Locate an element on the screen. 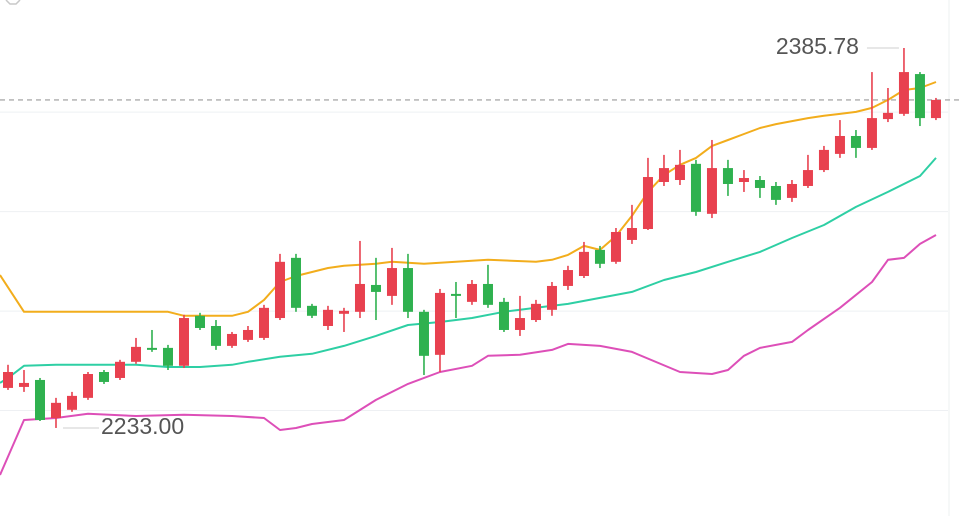  corner-icon is located at coordinates (13, 2).